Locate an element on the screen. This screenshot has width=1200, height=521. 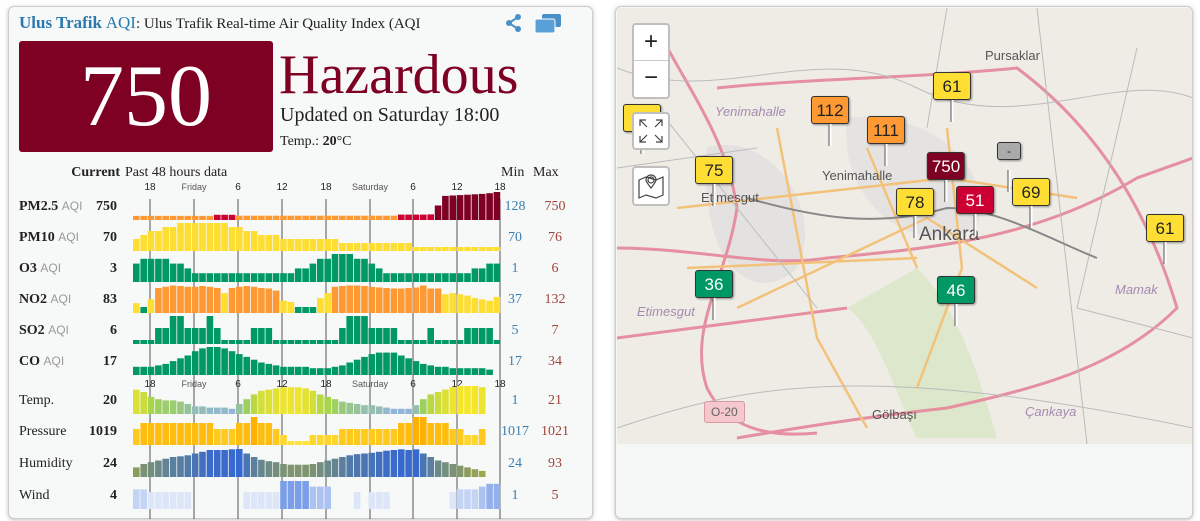
row-label: CO AQI is located at coordinates (41, 362).